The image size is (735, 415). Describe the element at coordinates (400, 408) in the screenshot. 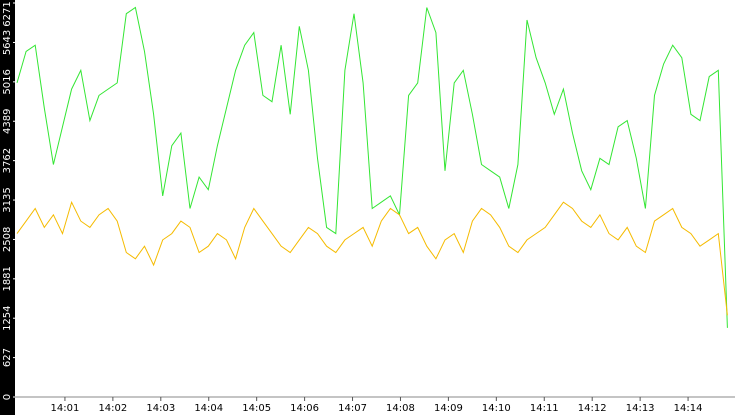

I see `x-tick-label: 14:08` at that location.